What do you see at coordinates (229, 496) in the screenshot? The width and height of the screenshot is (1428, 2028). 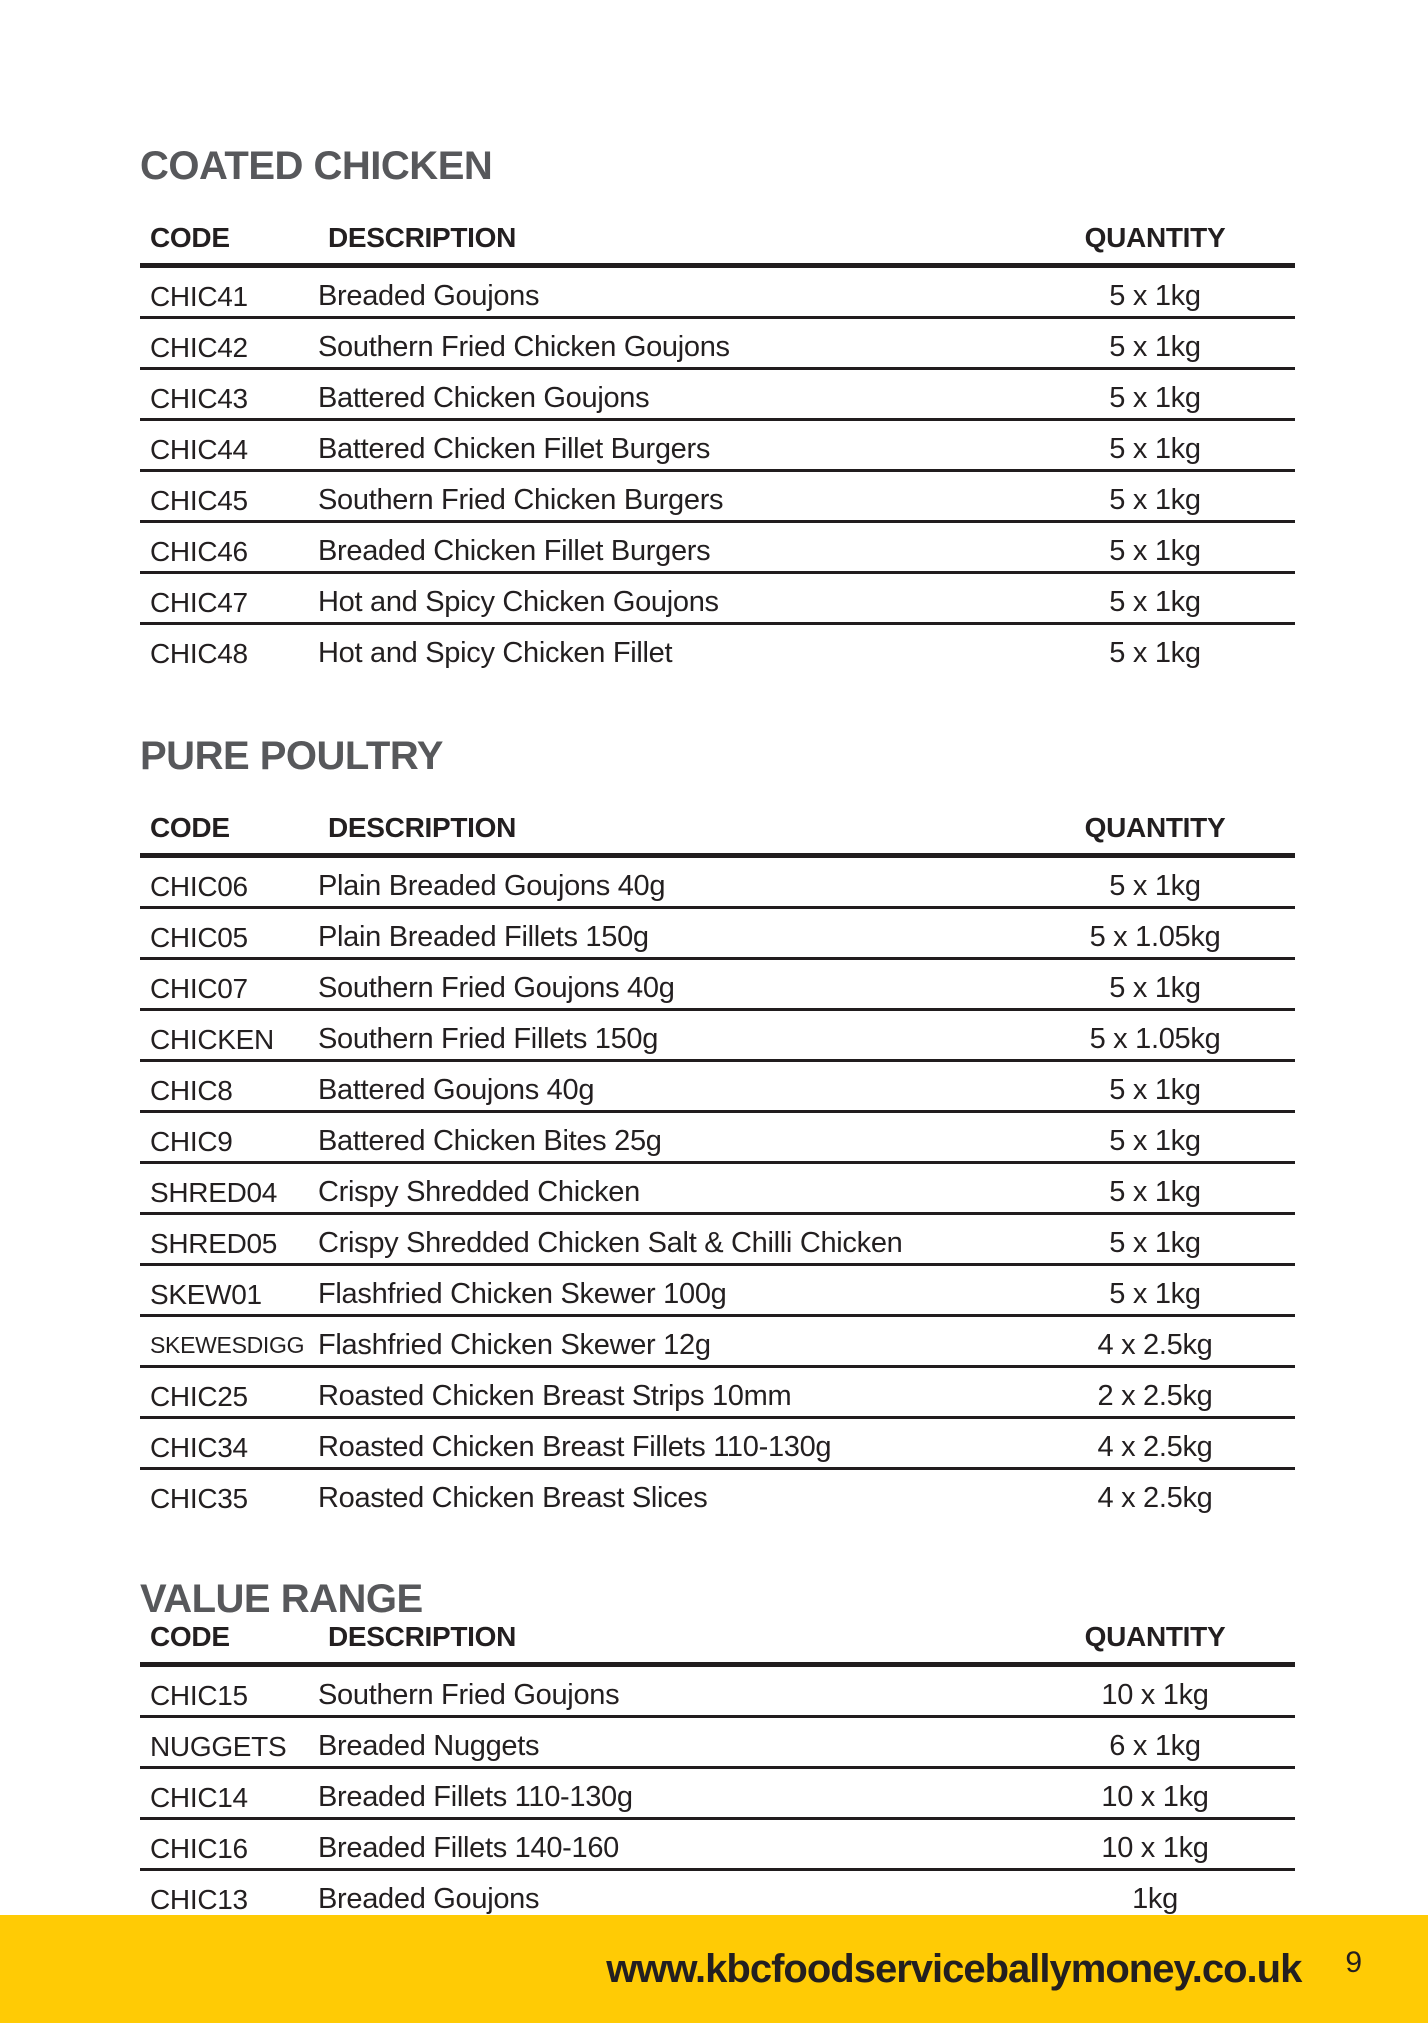 I see `product-code: CHIC45` at bounding box center [229, 496].